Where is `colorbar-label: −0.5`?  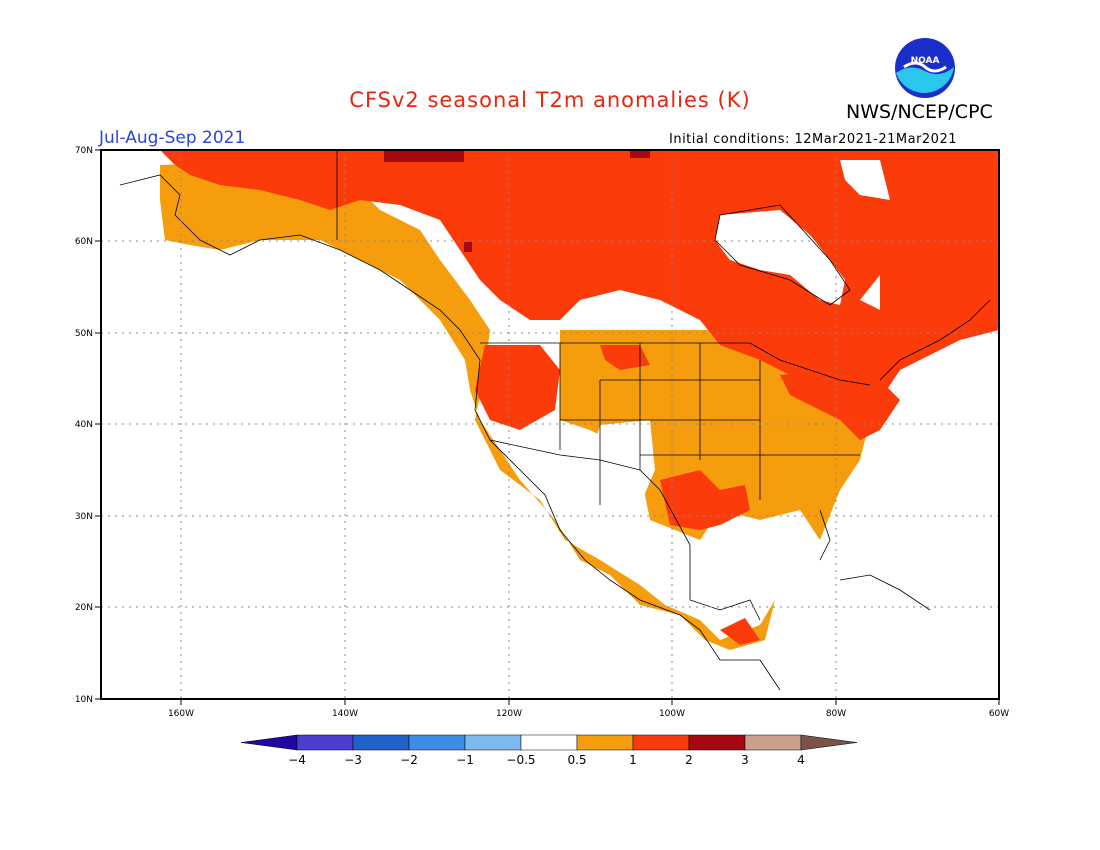 colorbar-label: −0.5 is located at coordinates (520, 760).